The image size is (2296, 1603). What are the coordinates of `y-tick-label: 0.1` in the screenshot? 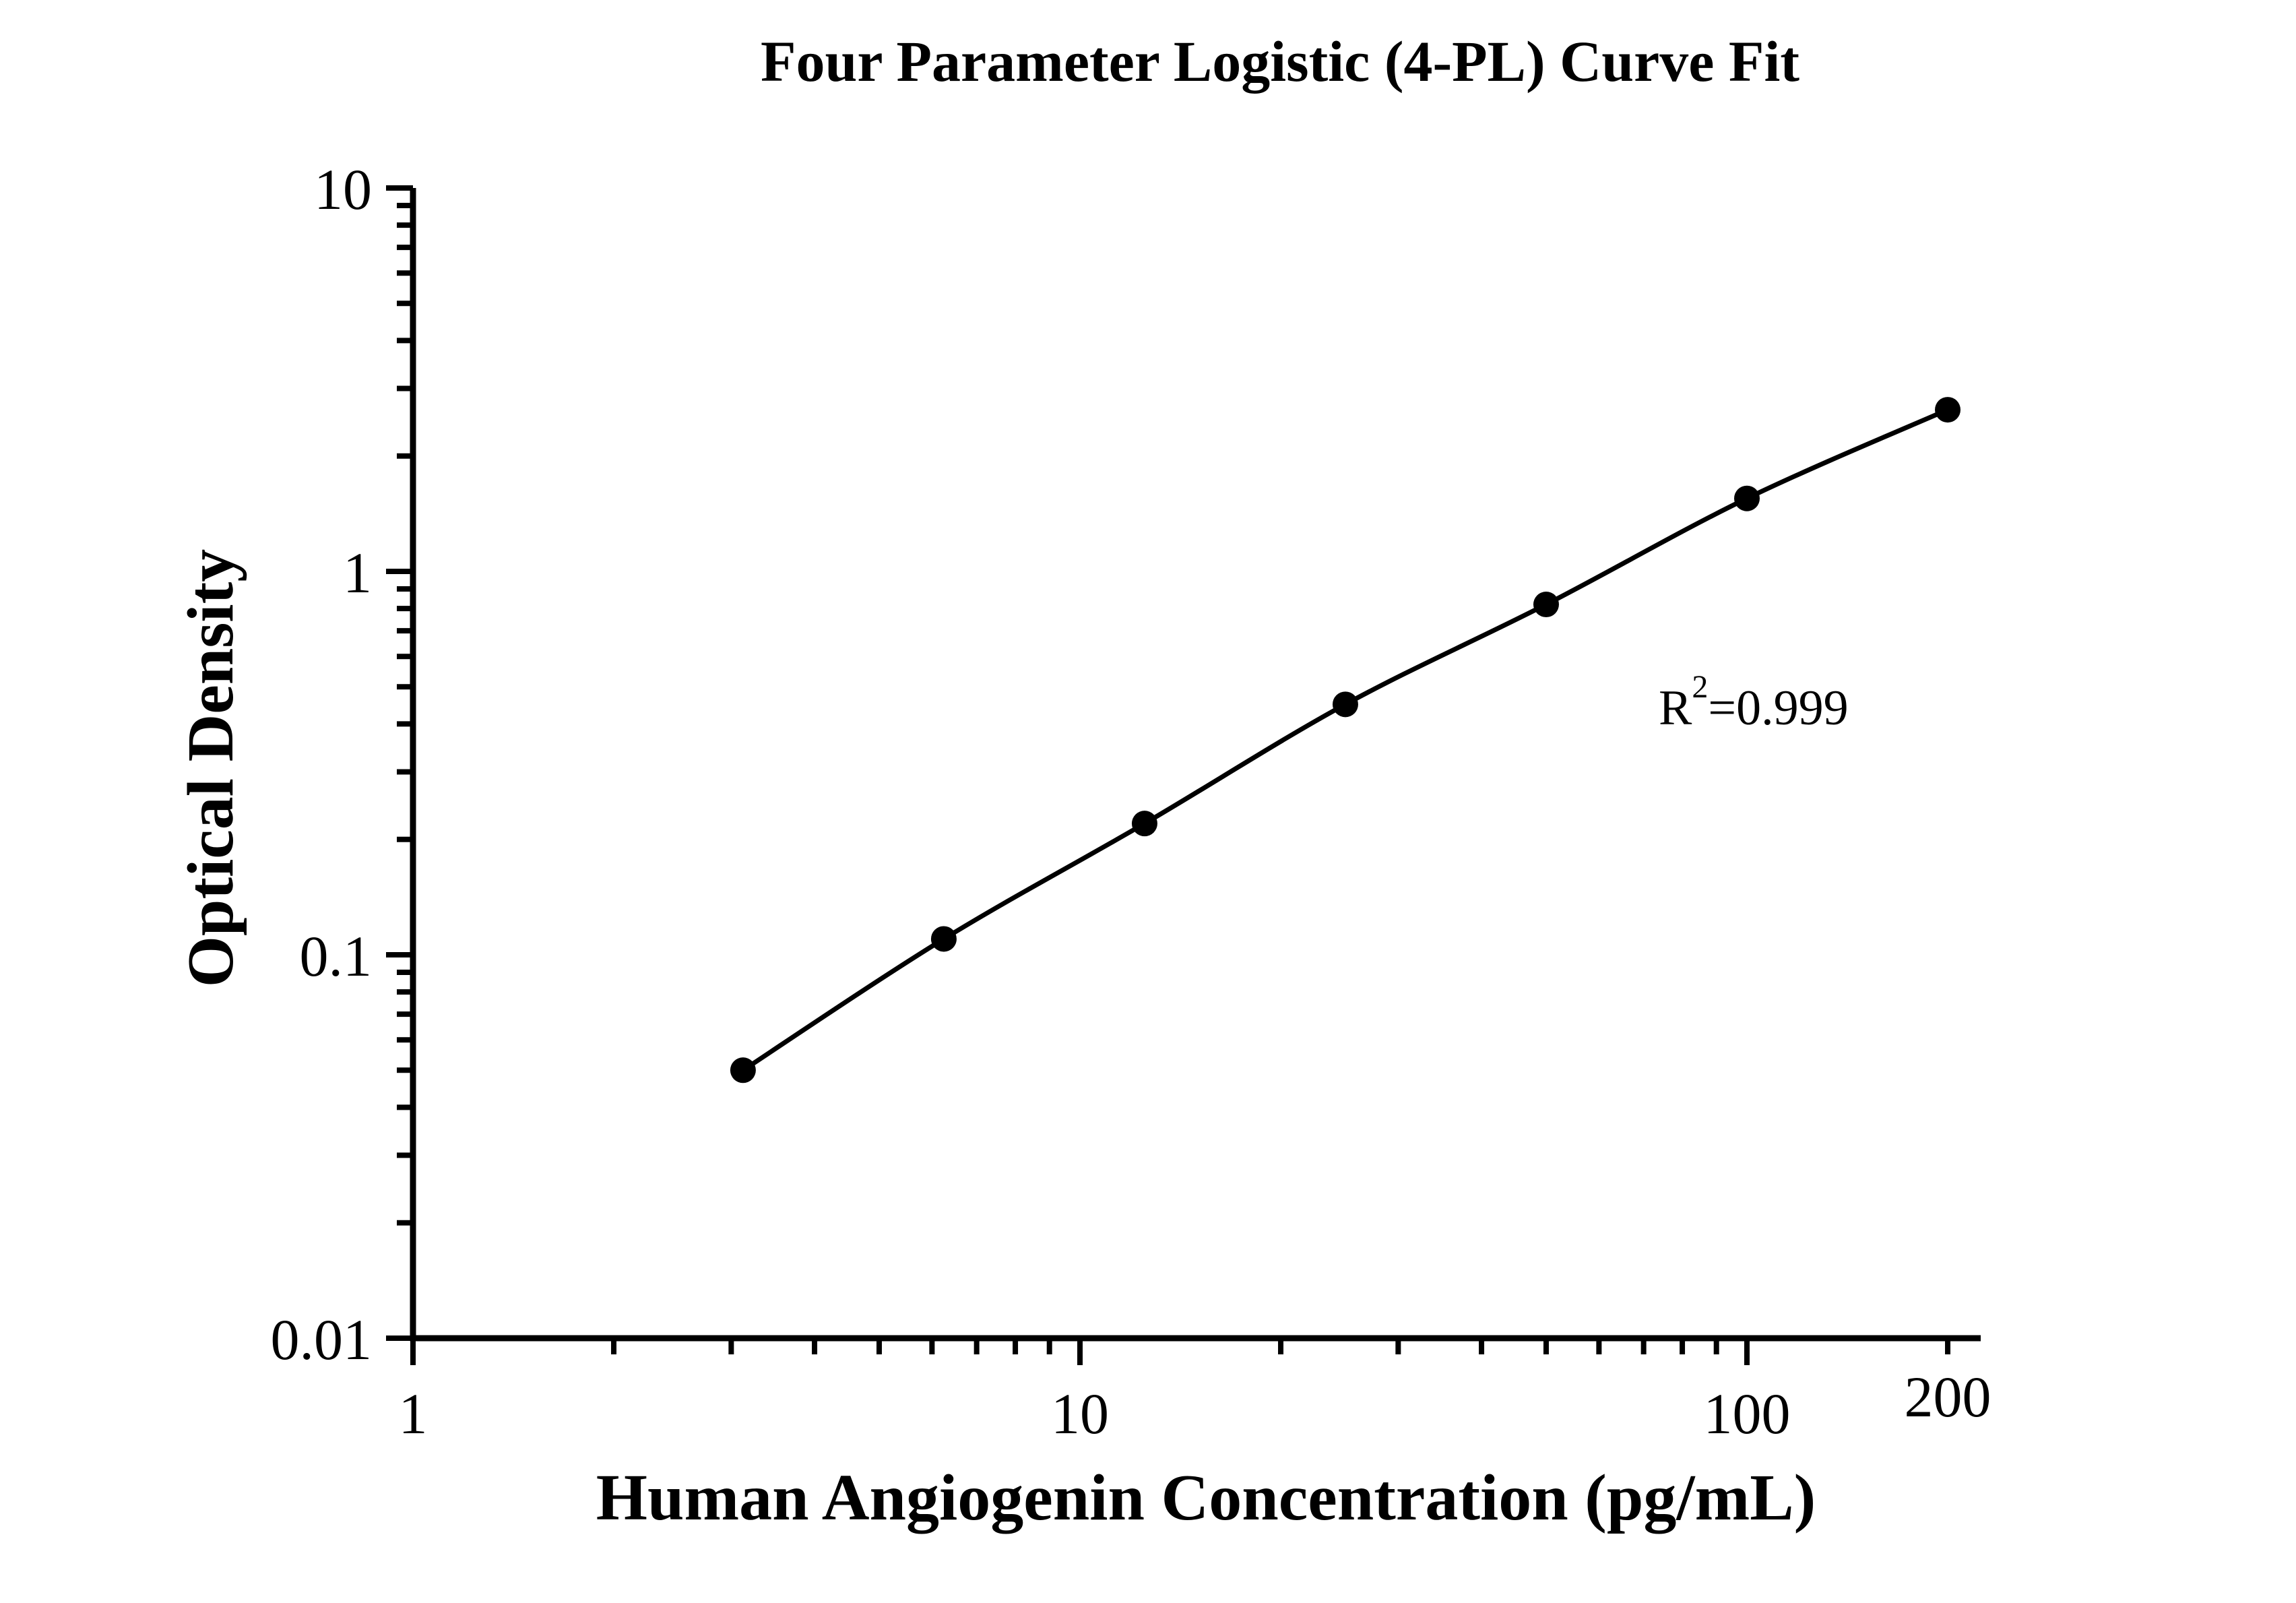 It's located at (336, 956).